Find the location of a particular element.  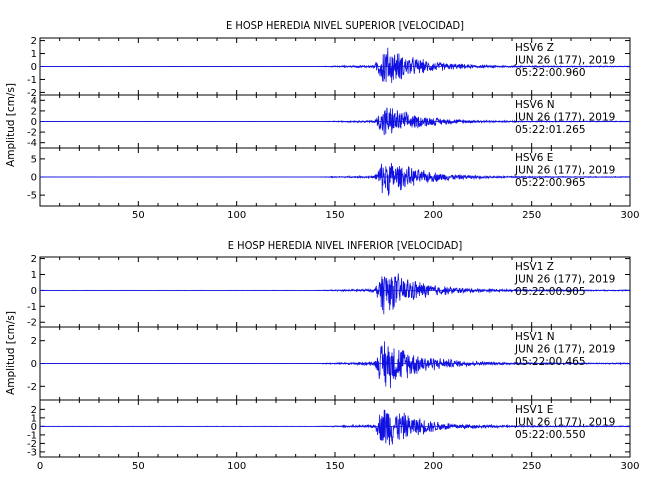

time-label: 05:22:00.550 is located at coordinates (550, 435).